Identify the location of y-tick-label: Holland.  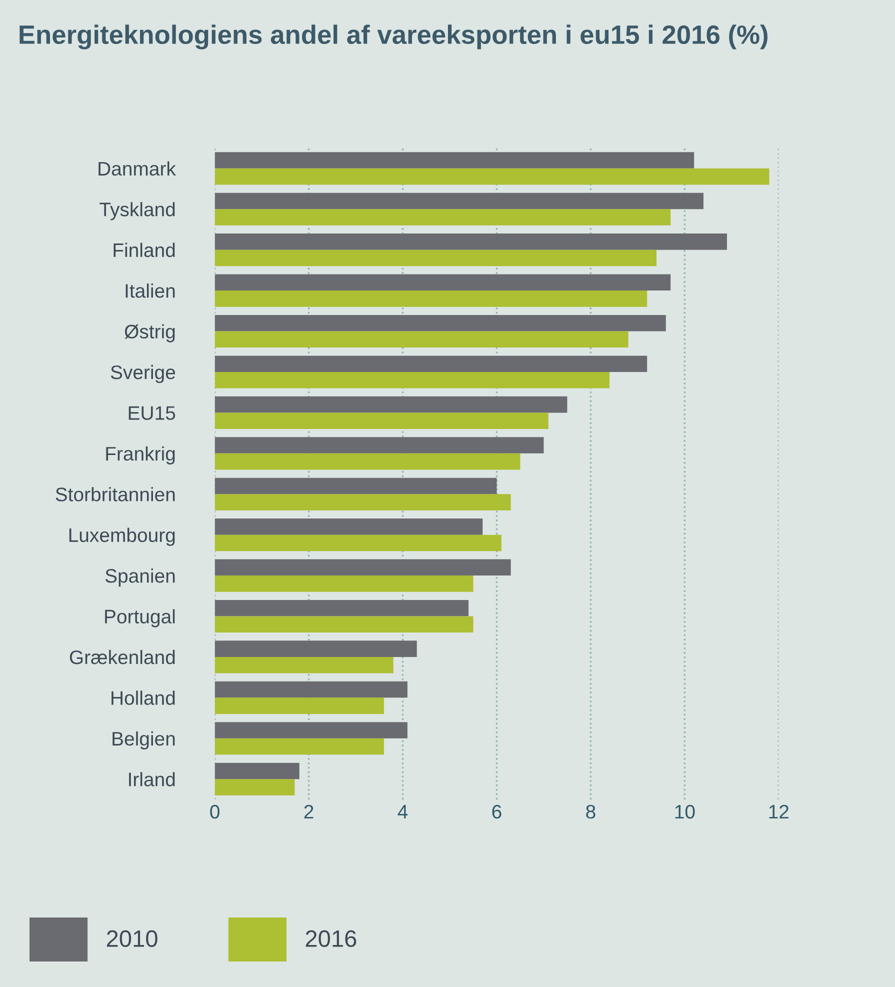
(143, 697).